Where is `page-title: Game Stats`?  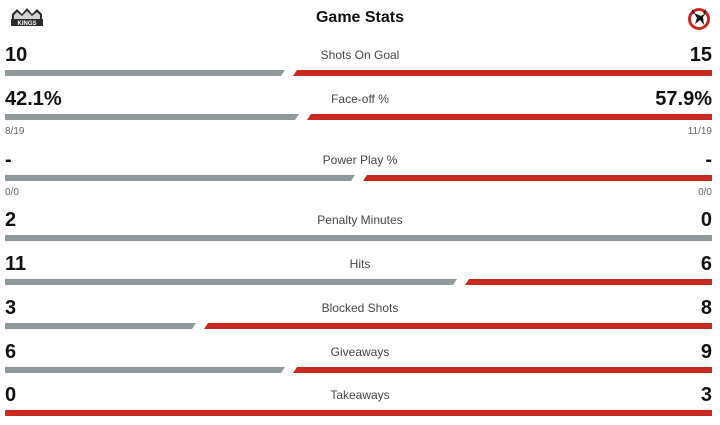 page-title: Game Stats is located at coordinates (360, 17).